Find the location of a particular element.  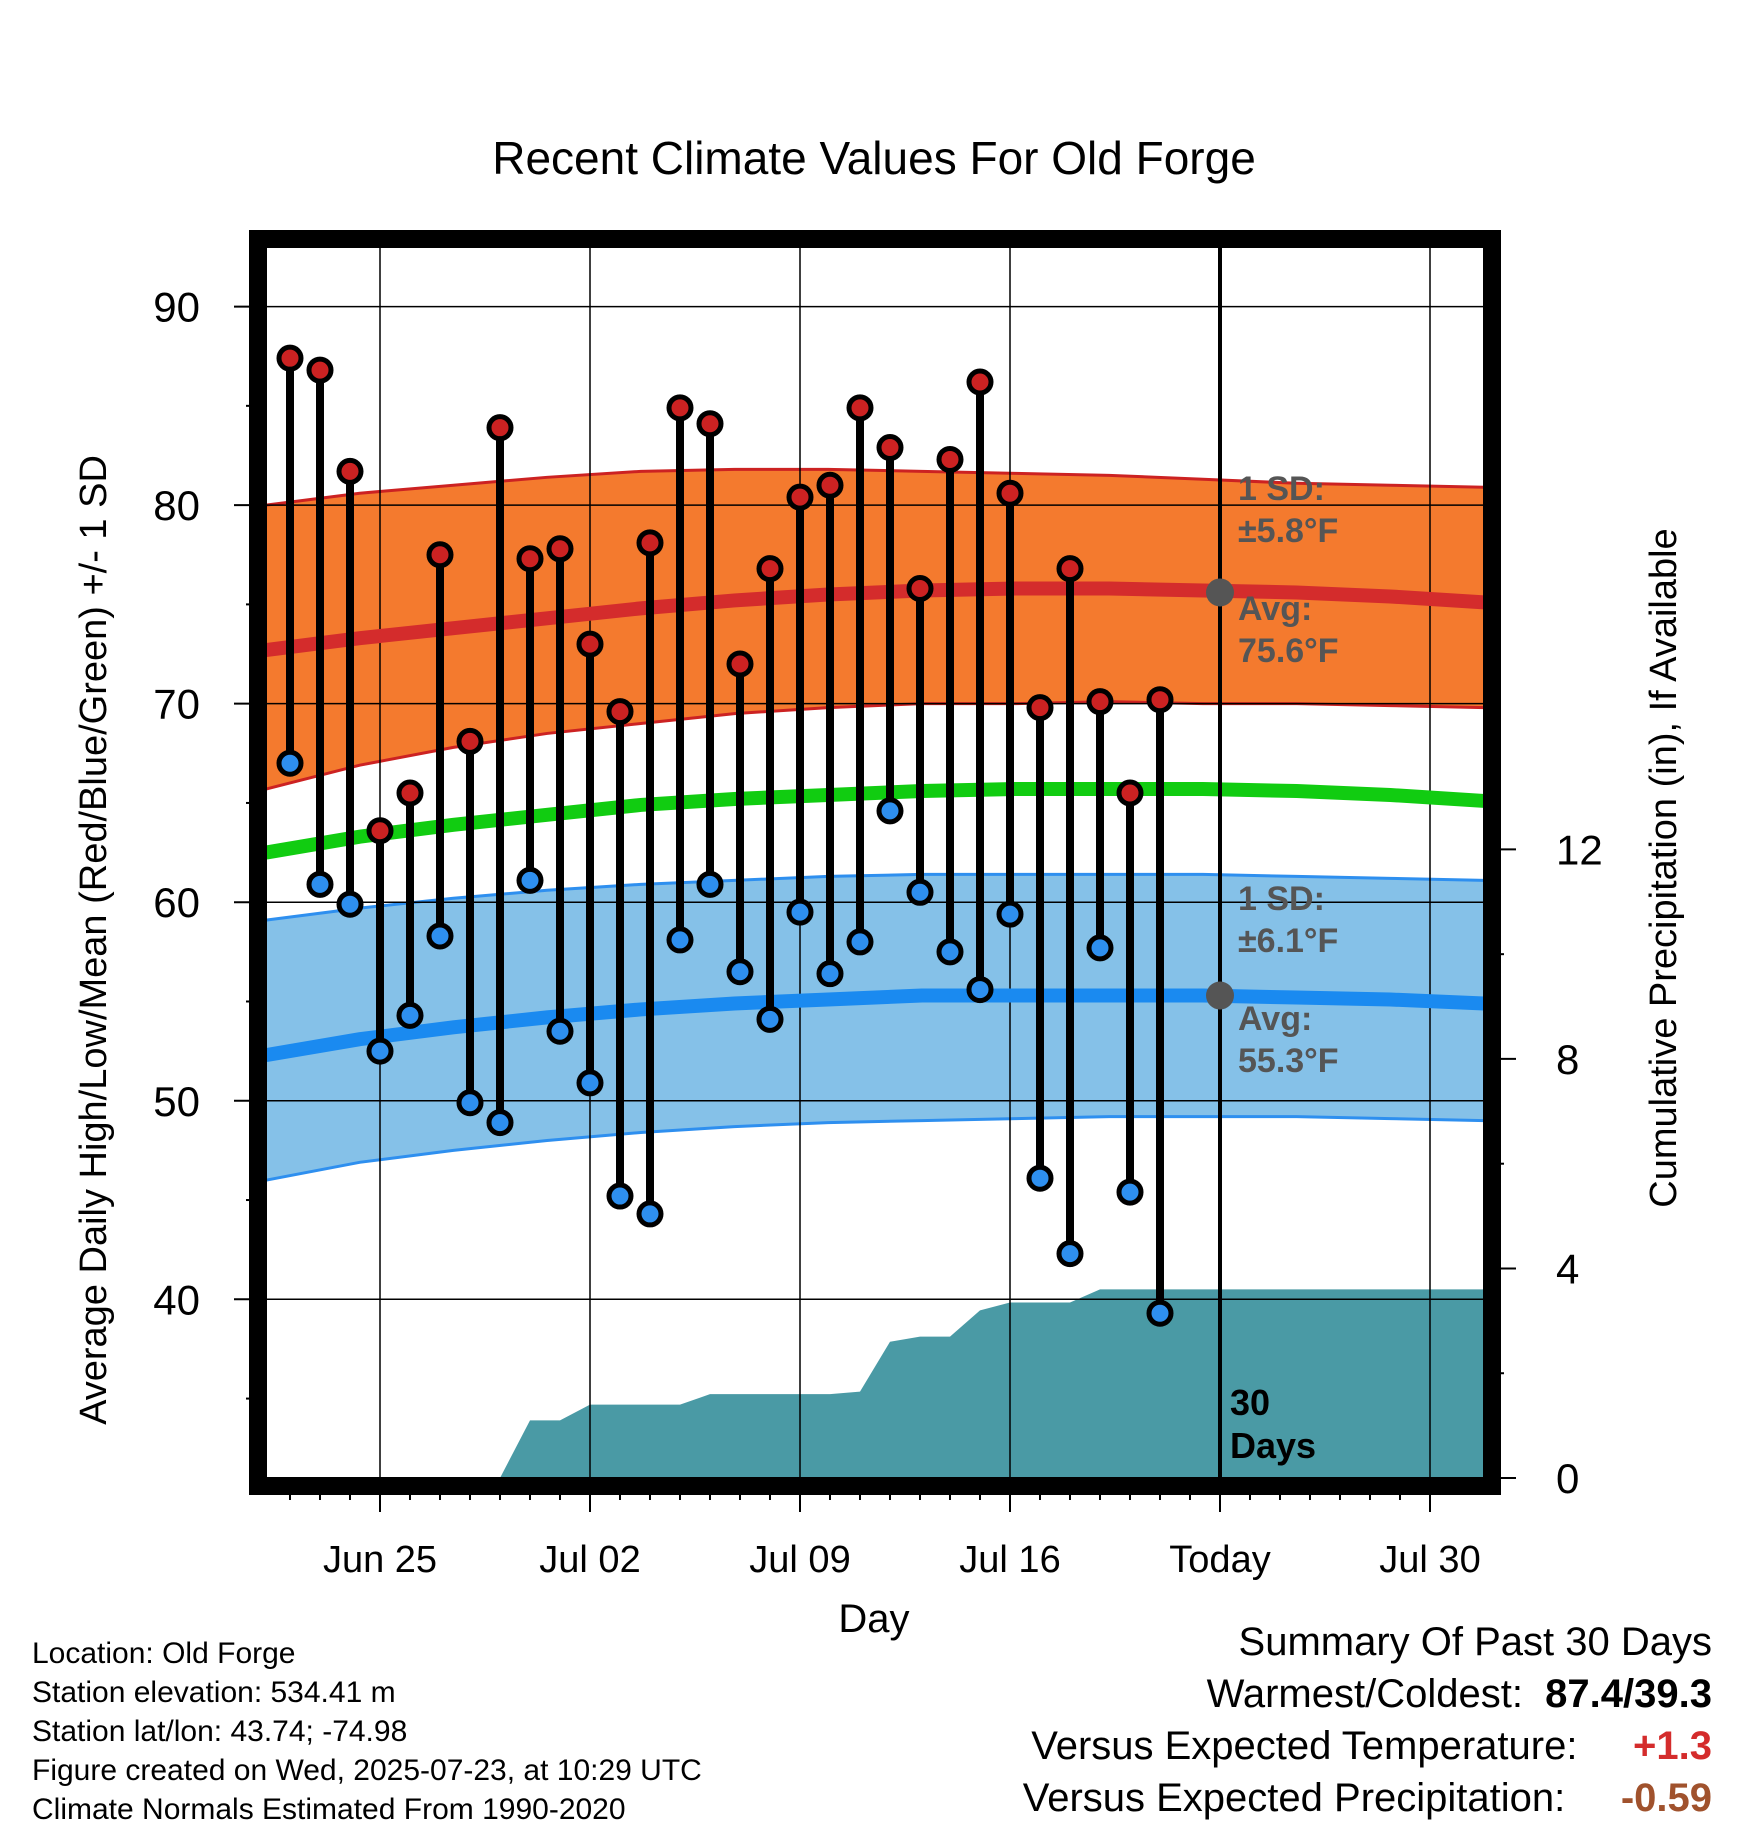

low-sd-lower-line is located at coordinates (875, 1148).